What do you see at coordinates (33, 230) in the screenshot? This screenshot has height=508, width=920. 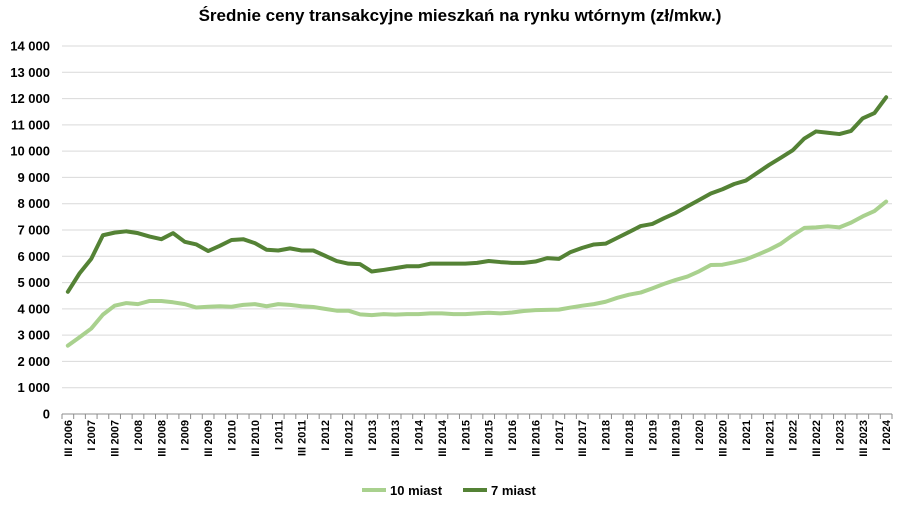 I see `y-tick-label: 7 000` at bounding box center [33, 230].